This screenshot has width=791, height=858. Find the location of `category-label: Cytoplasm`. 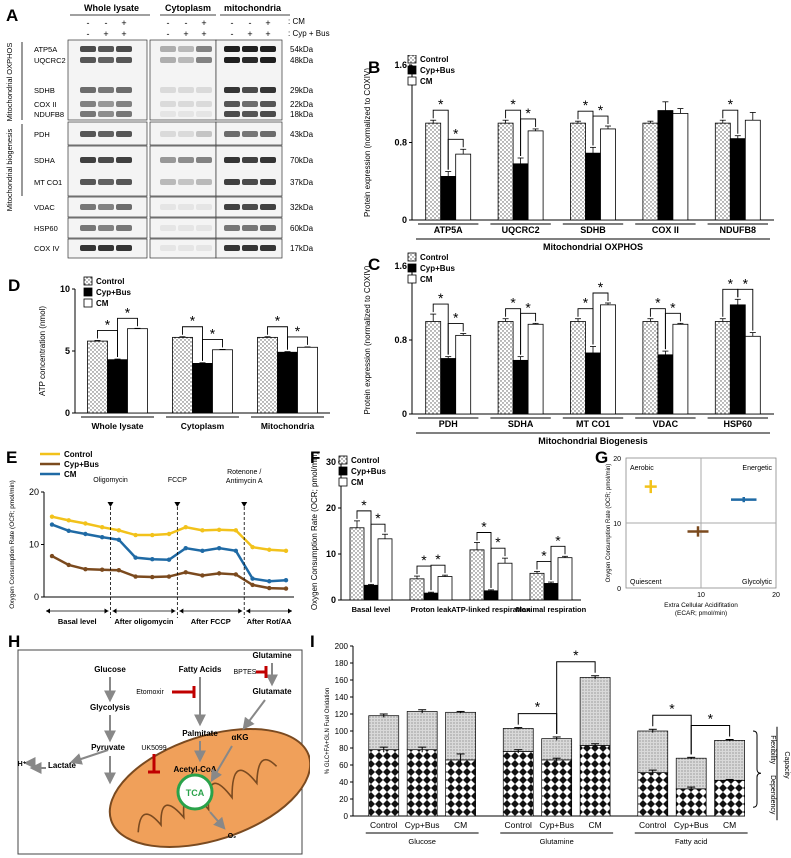

category-label: Cytoplasm is located at coordinates (203, 426).